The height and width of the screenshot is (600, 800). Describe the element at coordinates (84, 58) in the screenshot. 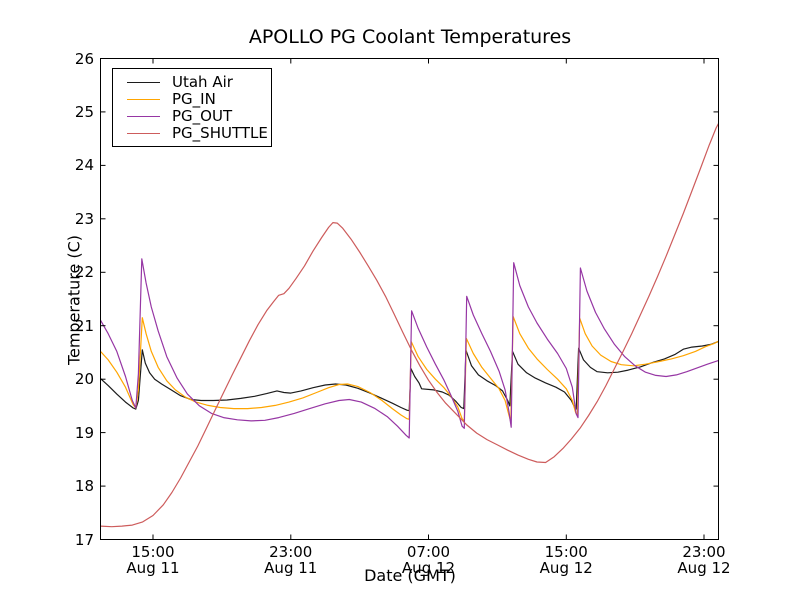

I see `y-tick-label: 26` at that location.